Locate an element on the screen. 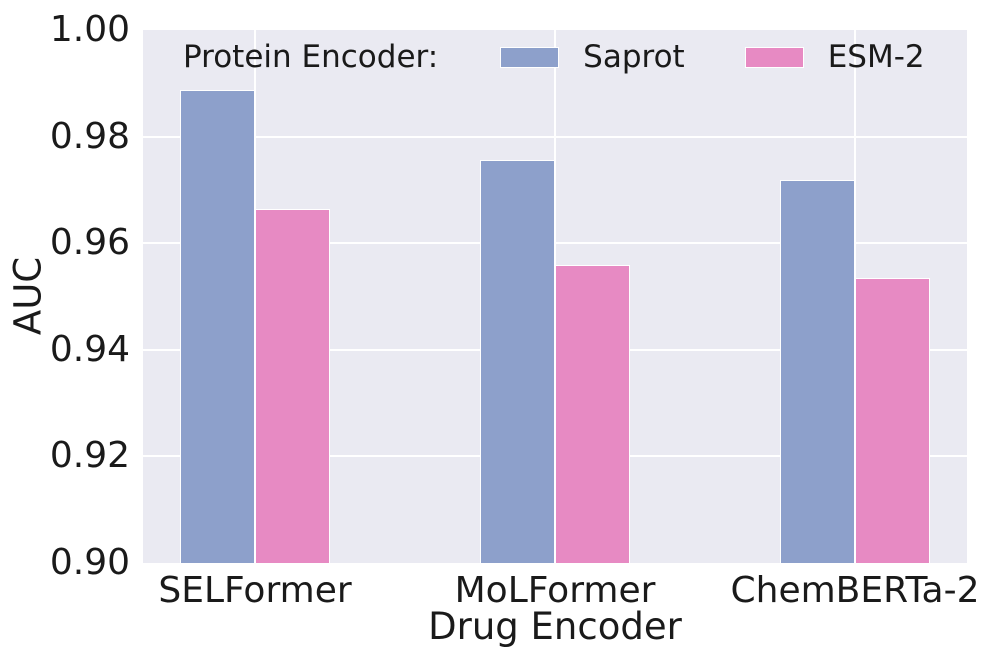 The height and width of the screenshot is (664, 997). y-tick-0.98: 0.98 is located at coordinates (89, 136).